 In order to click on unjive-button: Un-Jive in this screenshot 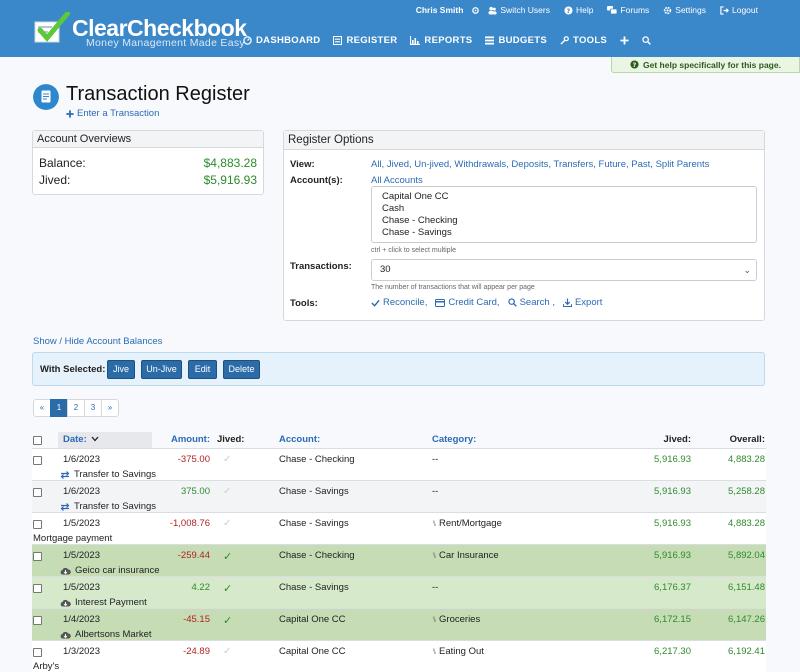, I will do `click(161, 369)`.